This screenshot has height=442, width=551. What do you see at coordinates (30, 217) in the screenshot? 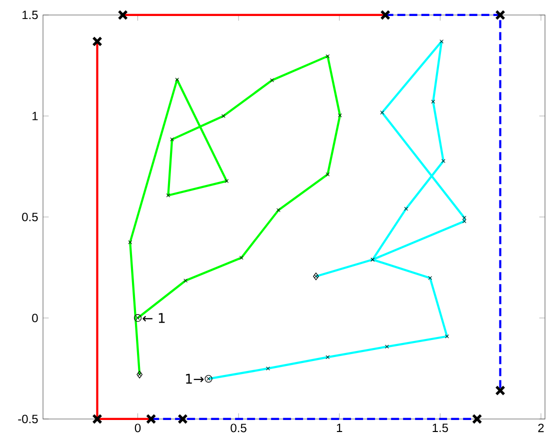
I see `y-tick-label: 0.5` at bounding box center [30, 217].